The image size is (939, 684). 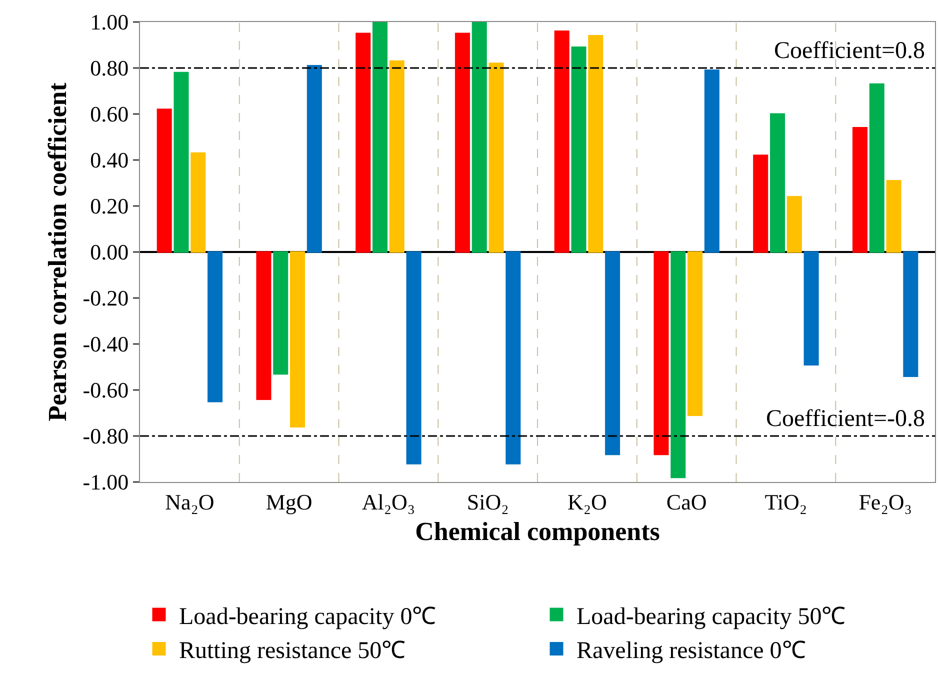 What do you see at coordinates (105, 482) in the screenshot?
I see `y-tick-label: -1.00` at bounding box center [105, 482].